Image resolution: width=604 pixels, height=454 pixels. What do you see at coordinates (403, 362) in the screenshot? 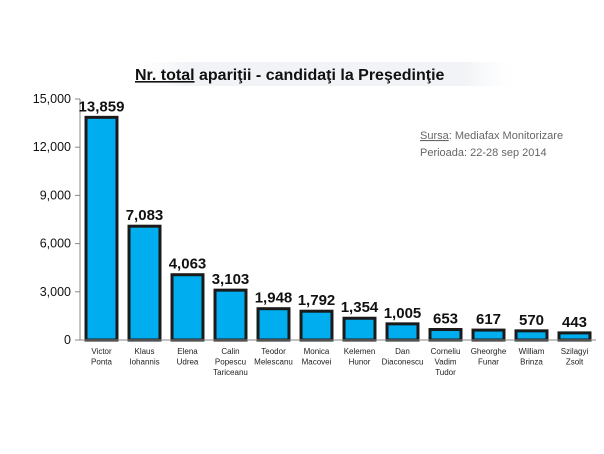
I see `x-tick-label-line: Diaconescu` at bounding box center [403, 362].